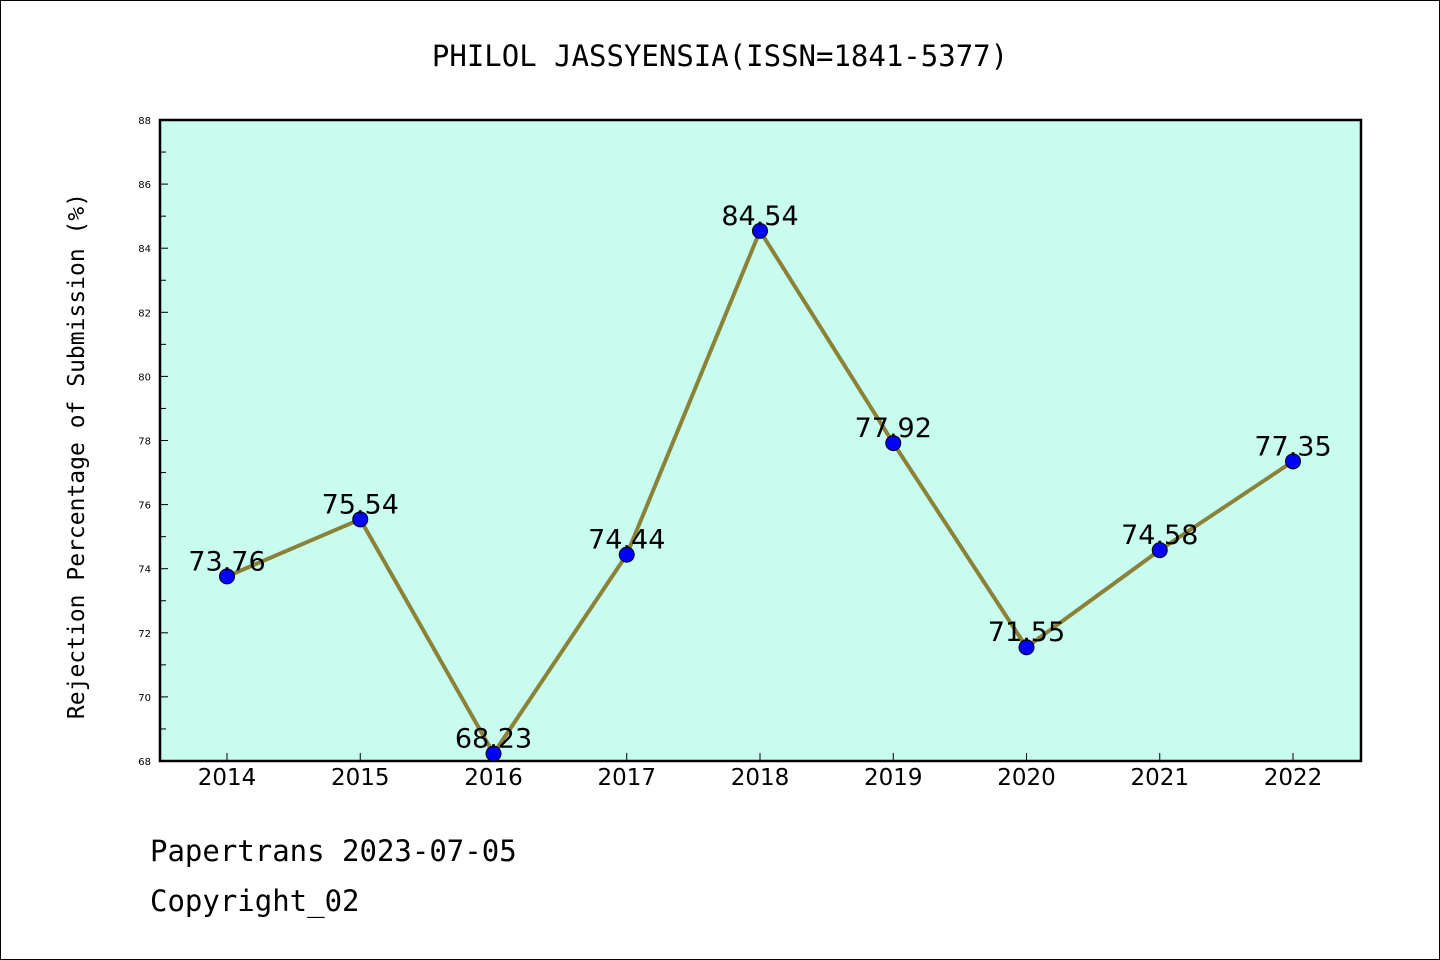 The height and width of the screenshot is (960, 1440). What do you see at coordinates (144, 442) in the screenshot?
I see `y-tick-label: 78` at bounding box center [144, 442].